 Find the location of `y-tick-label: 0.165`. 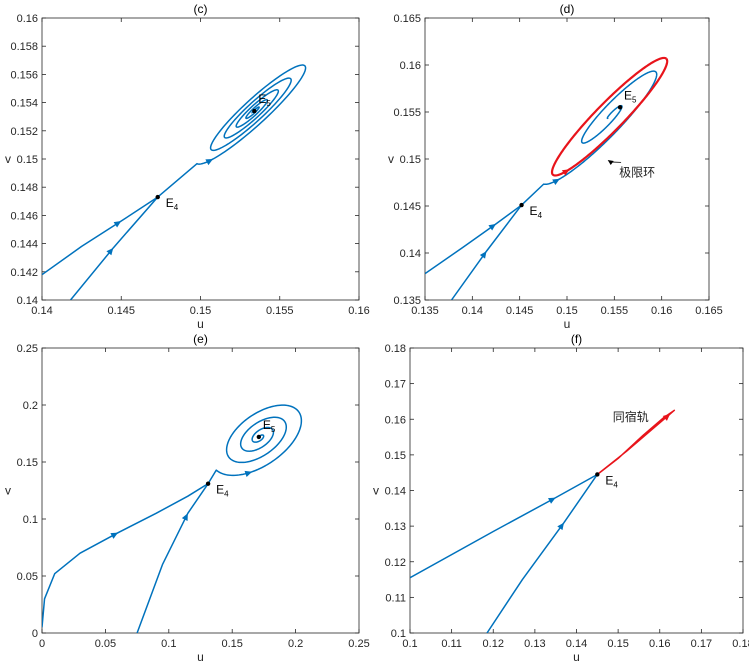

y-tick-label: 0.165 is located at coordinates (407, 19).